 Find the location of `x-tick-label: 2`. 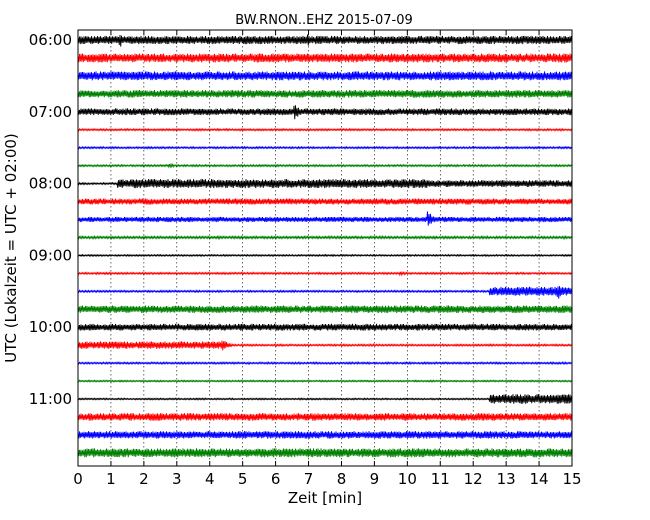

x-tick-label: 2 is located at coordinates (144, 479).